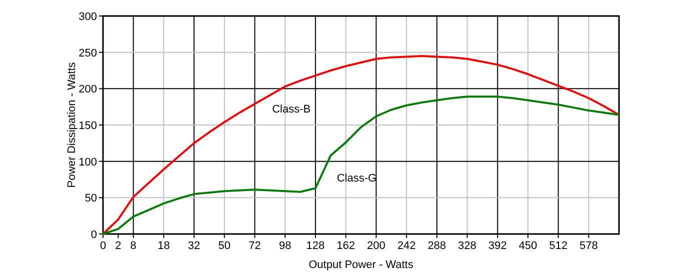  Describe the element at coordinates (254, 246) in the screenshot. I see `x-tick-label: 72` at that location.